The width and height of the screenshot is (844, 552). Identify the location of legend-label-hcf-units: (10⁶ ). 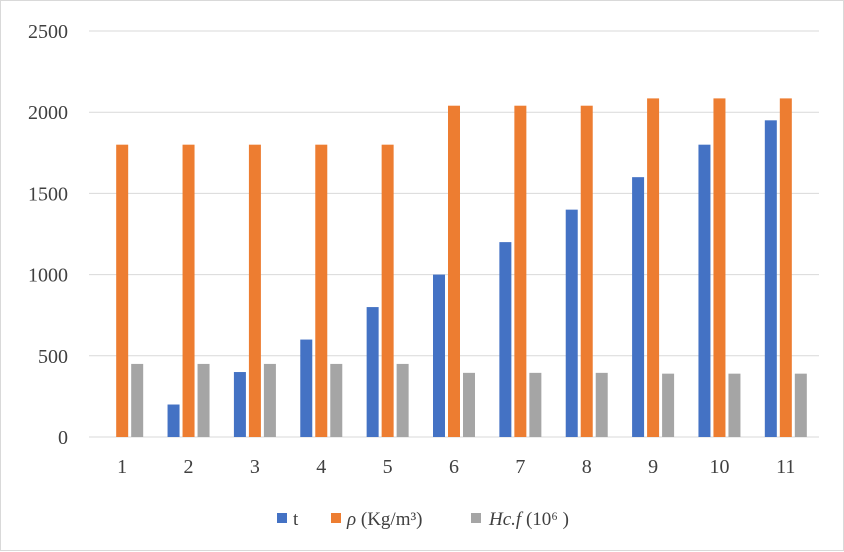
(545, 519).